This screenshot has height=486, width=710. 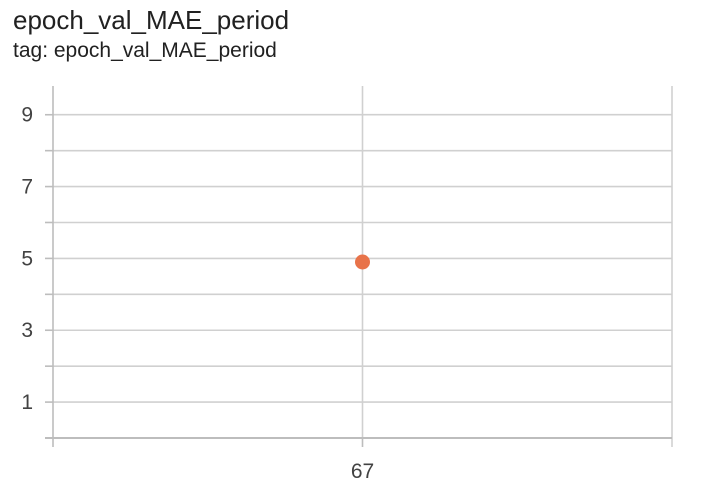 I want to click on y-tick-label: 1, so click(x=27, y=402).